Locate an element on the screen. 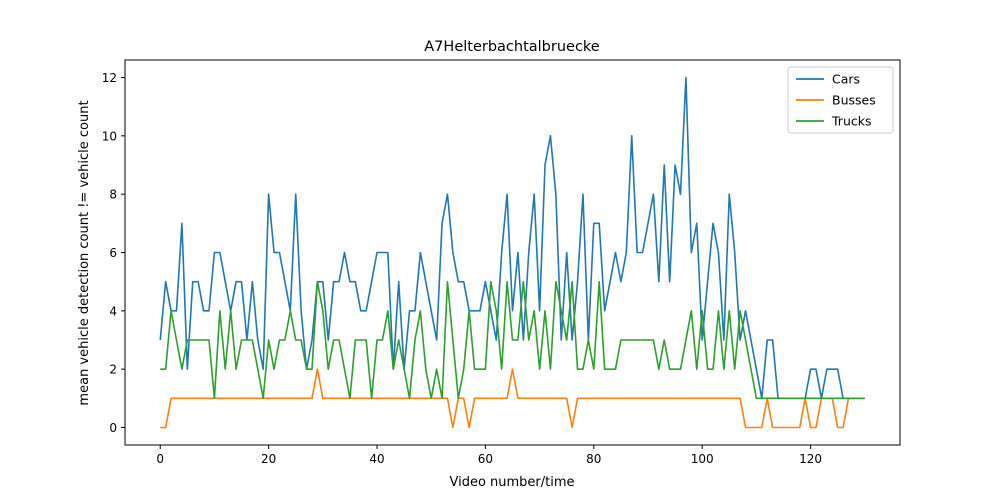 This screenshot has width=1000, height=500. x-tick-label: 120 is located at coordinates (810, 459).